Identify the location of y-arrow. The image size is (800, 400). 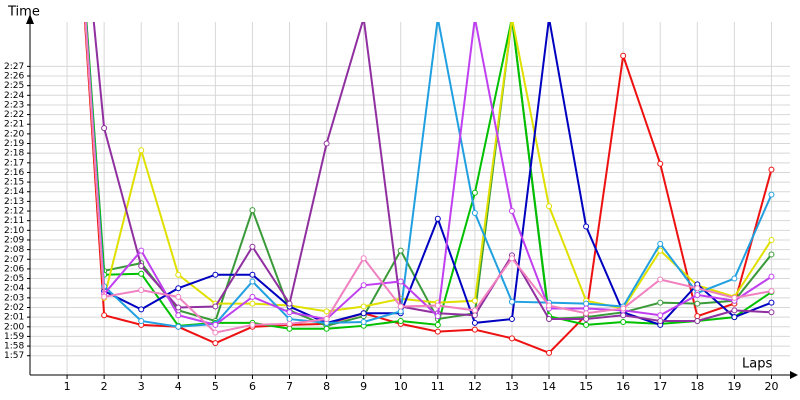
(30, 19).